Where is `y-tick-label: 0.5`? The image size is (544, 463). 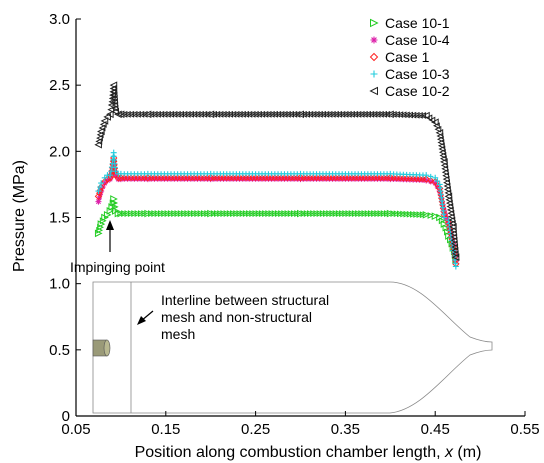
y-tick-label: 0.5 is located at coordinates (59, 350).